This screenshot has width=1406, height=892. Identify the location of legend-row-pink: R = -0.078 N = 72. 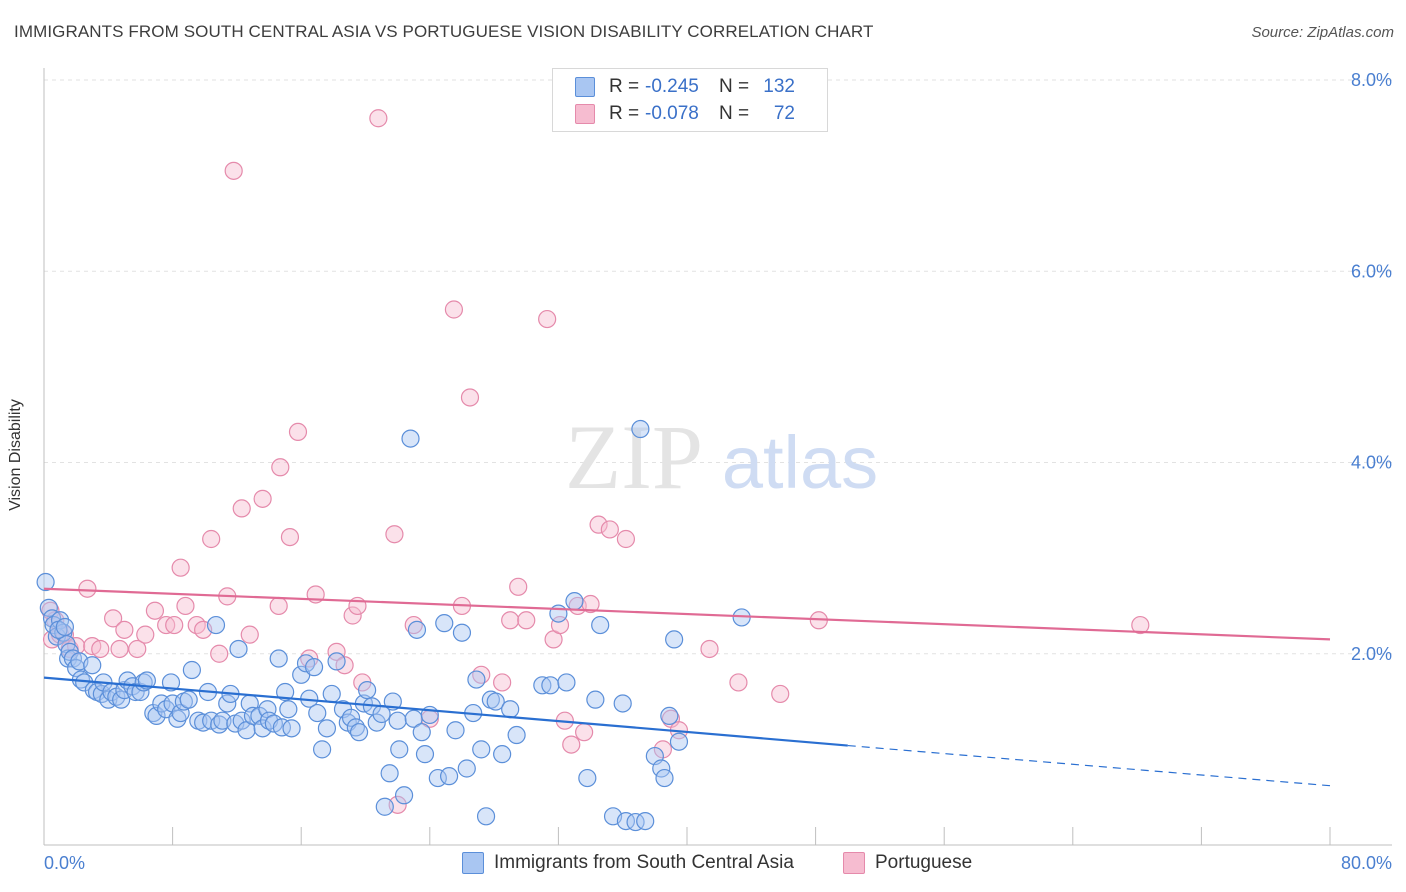
(685, 114).